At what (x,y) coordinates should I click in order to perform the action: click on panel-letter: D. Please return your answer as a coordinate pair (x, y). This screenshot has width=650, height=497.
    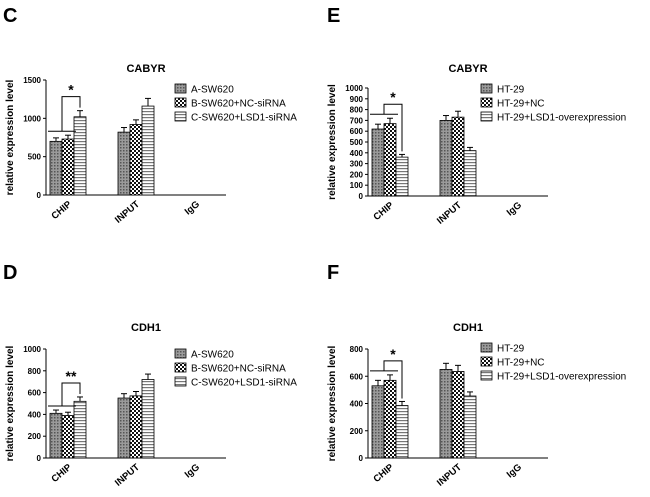
    Looking at the image, I should click on (10, 273).